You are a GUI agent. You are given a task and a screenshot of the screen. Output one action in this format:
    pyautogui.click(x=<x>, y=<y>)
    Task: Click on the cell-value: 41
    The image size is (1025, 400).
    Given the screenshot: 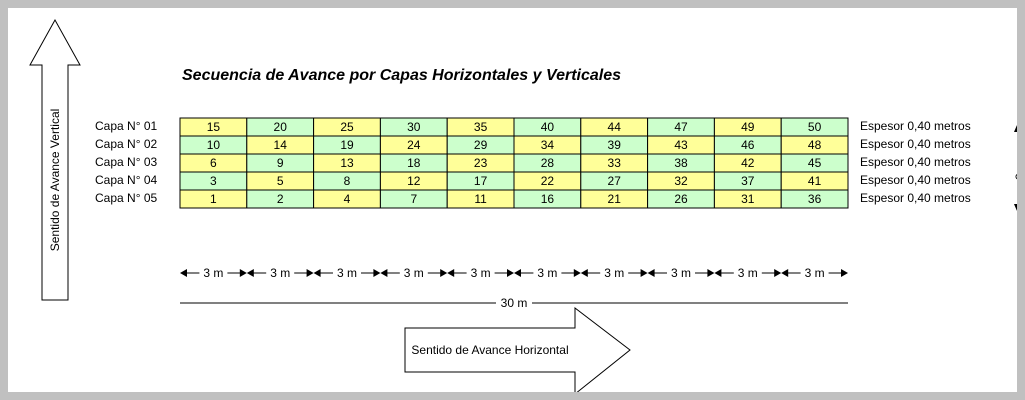 What is the action you would take?
    pyautogui.click(x=815, y=181)
    